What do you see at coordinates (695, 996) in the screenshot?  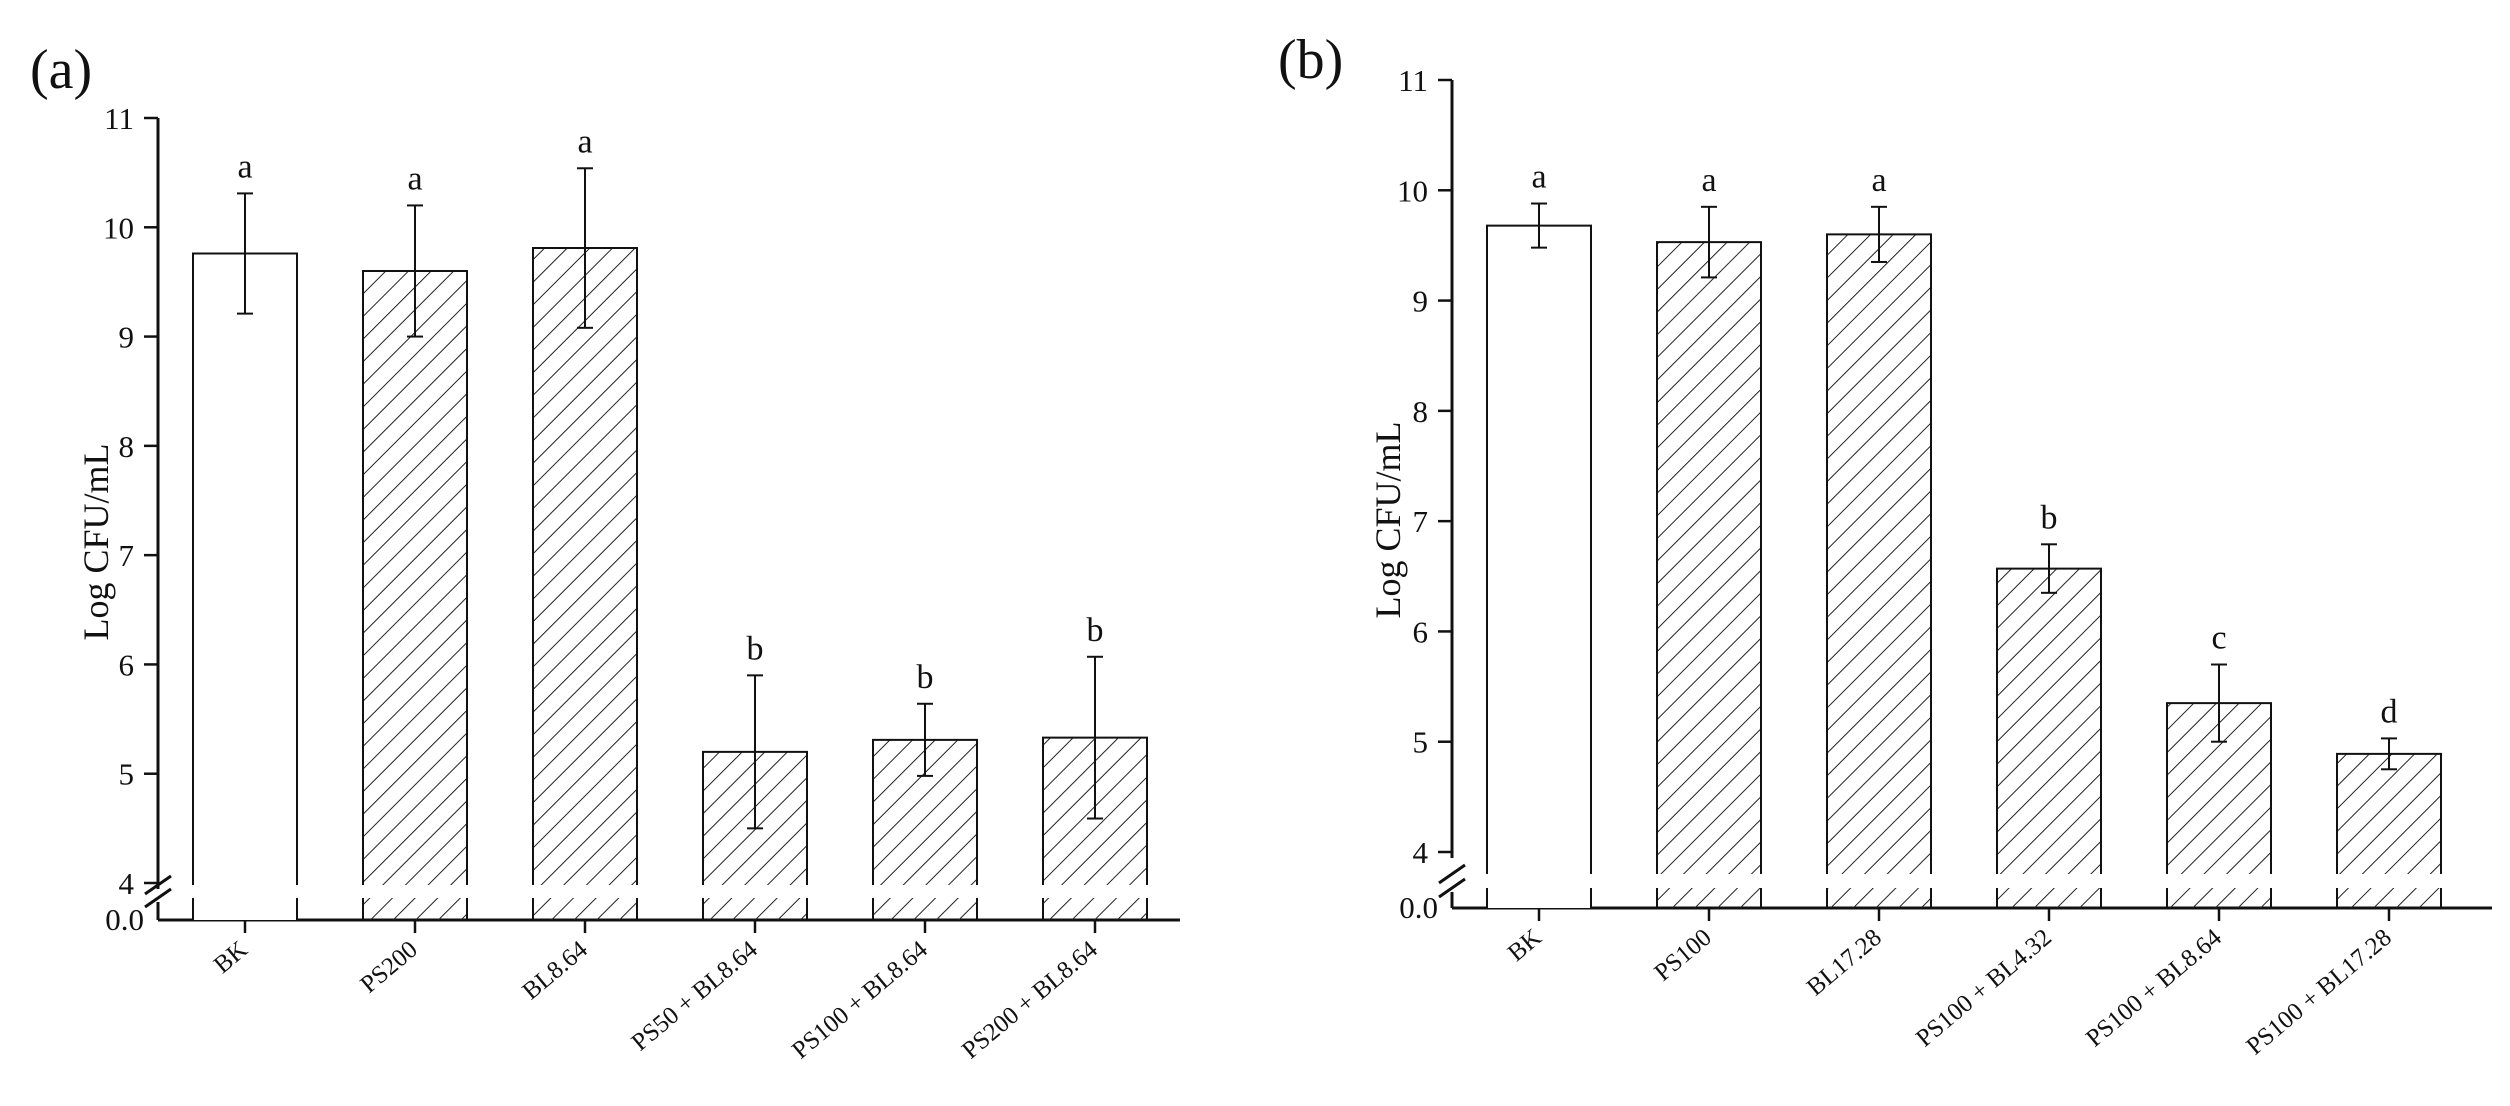 I see `panel-a-category-label-4: PS50 + BL8.64` at bounding box center [695, 996].